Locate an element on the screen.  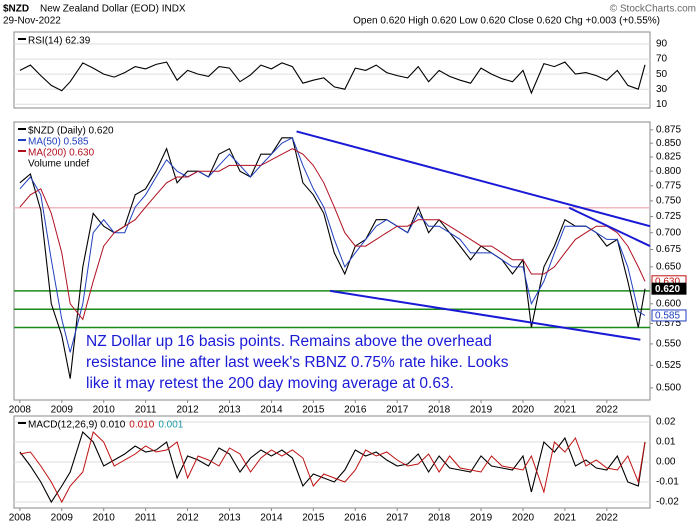
copyright: © StockCharts.com is located at coordinates (653, 9).